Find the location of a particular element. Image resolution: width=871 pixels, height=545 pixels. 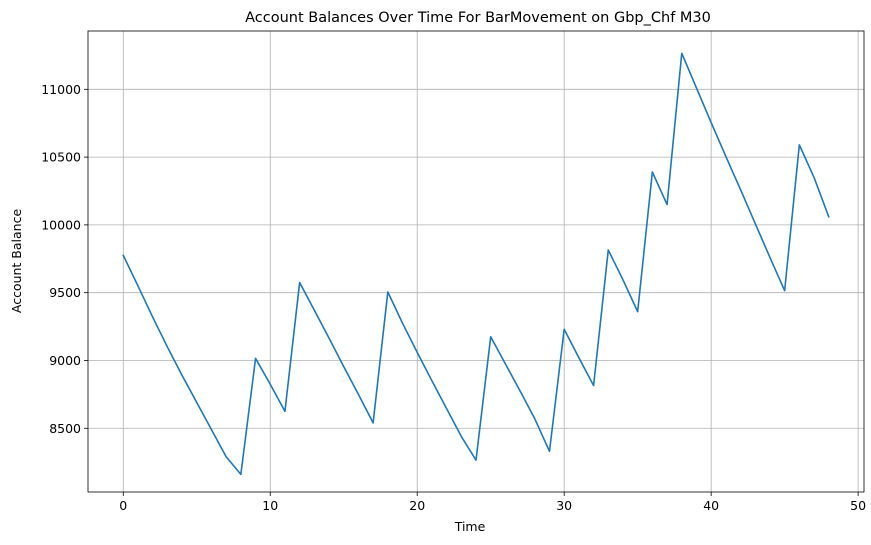

x-tick-label: 30 is located at coordinates (564, 505).